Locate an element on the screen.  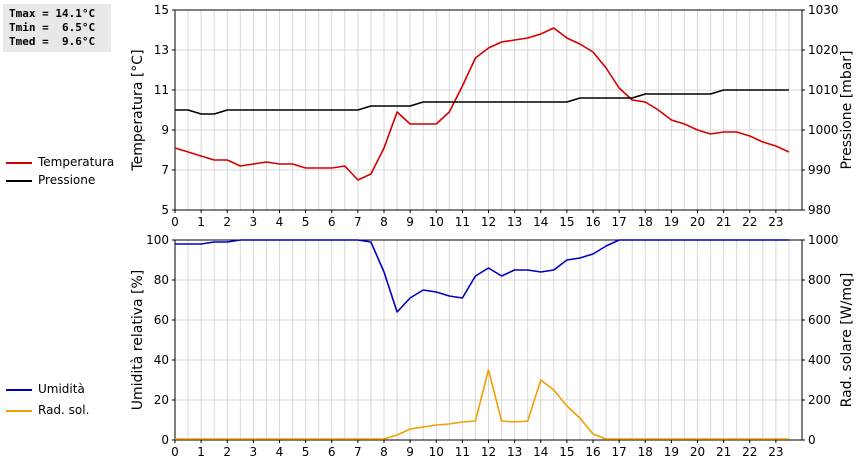
y-left-tick-label: 80 is located at coordinates (161, 280).